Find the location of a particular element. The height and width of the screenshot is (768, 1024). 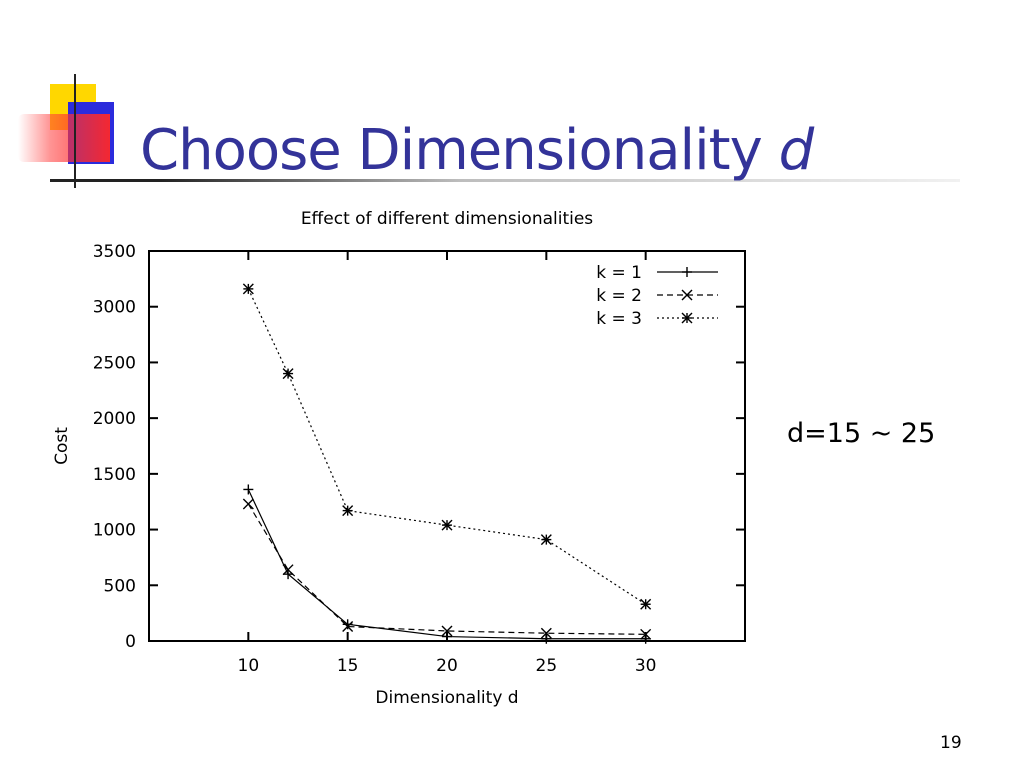

slide-title-main: Choose Dimensionality is located at coordinates (451, 150).